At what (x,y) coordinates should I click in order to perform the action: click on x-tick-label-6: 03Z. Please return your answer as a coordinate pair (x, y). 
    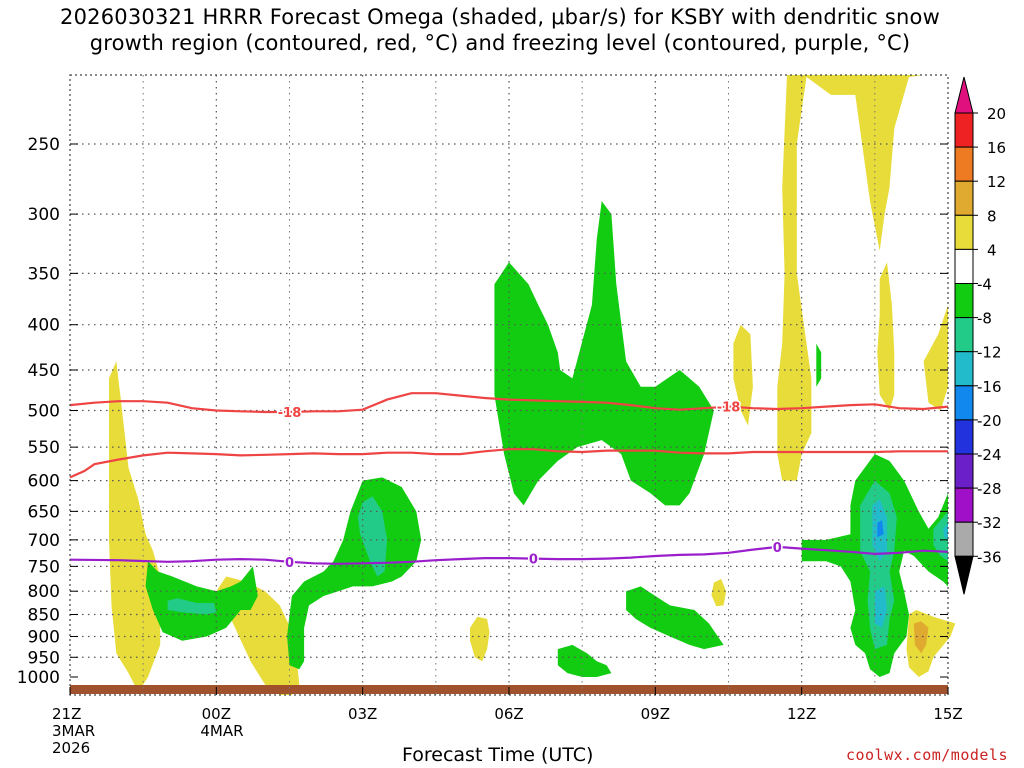
    Looking at the image, I should click on (362, 714).